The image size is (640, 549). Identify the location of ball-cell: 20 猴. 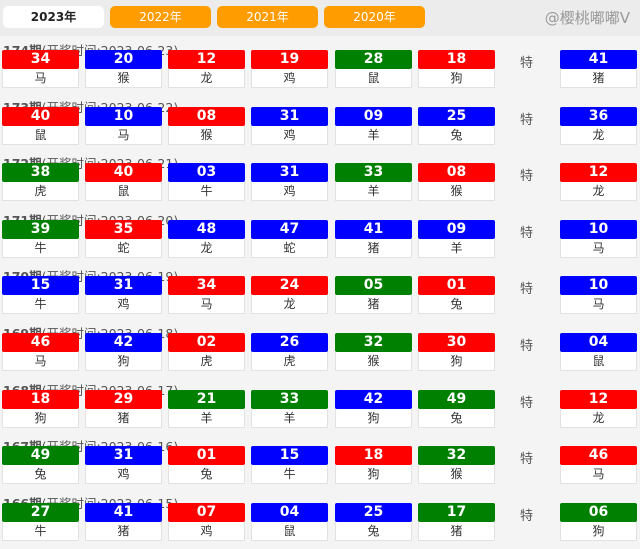
(123, 69).